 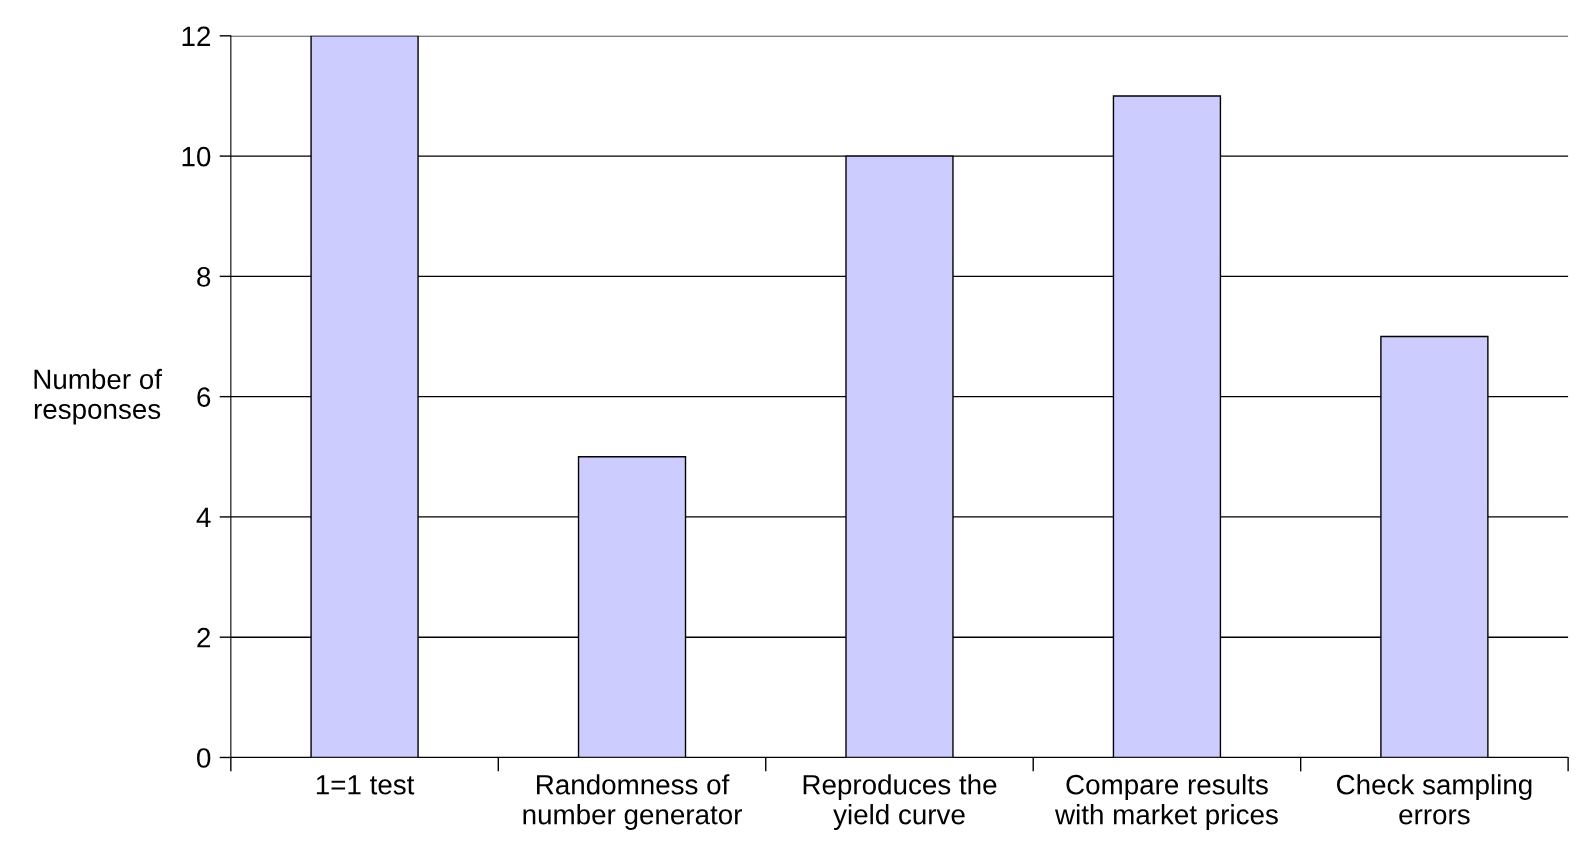 What do you see at coordinates (98, 396) in the screenshot?
I see `y-axis-title: Number of responses` at bounding box center [98, 396].